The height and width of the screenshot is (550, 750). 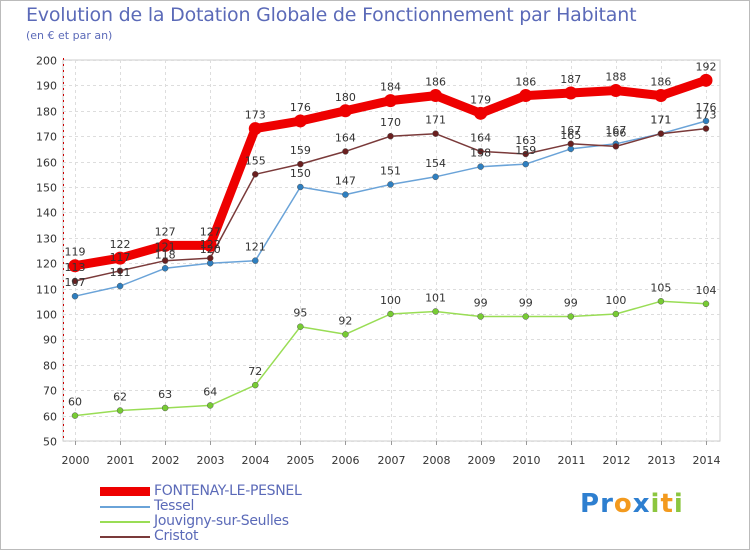 What do you see at coordinates (660, 287) in the screenshot?
I see `data-label-jouvigny-sur-seulles: 105` at bounding box center [660, 287].